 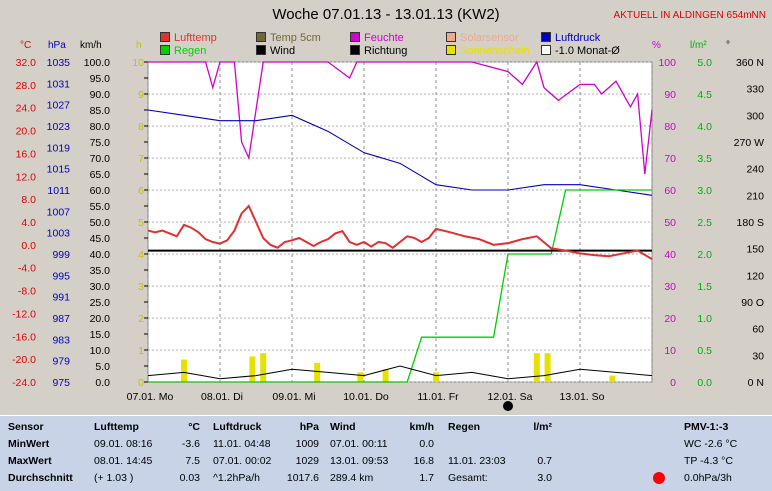 What do you see at coordinates (100, 287) in the screenshot?
I see `tick-wind_kmh: 30.0` at bounding box center [100, 287].